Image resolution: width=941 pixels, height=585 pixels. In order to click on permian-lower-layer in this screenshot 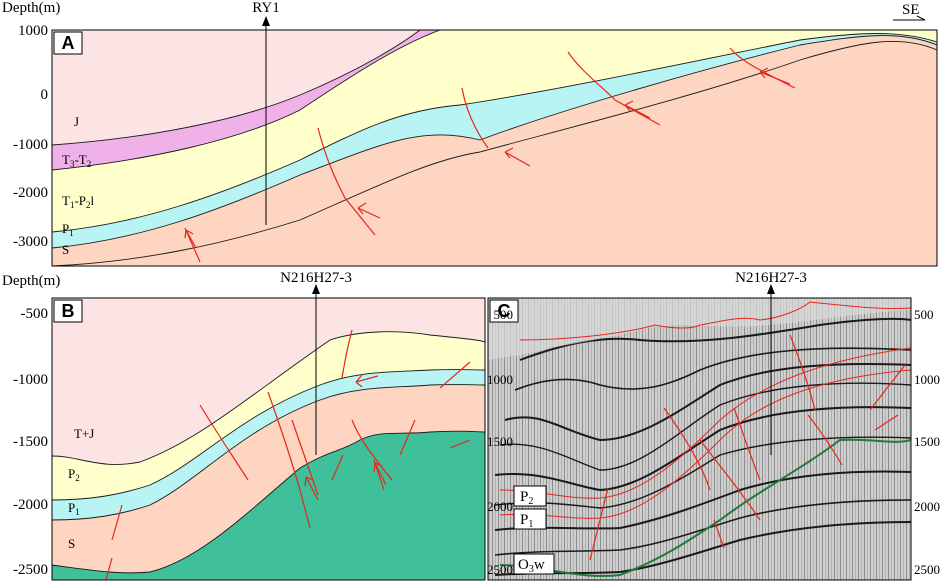, I will do `click(268, 444)`.